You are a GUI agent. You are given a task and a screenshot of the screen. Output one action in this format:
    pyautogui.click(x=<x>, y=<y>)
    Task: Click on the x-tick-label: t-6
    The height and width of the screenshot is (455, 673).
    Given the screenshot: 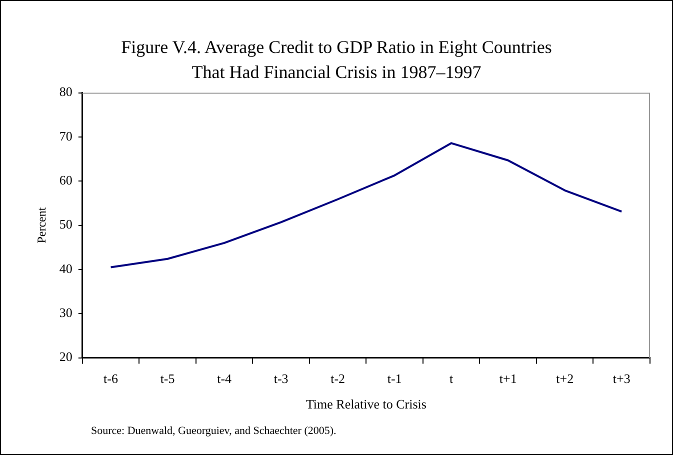 What is the action you would take?
    pyautogui.click(x=111, y=378)
    